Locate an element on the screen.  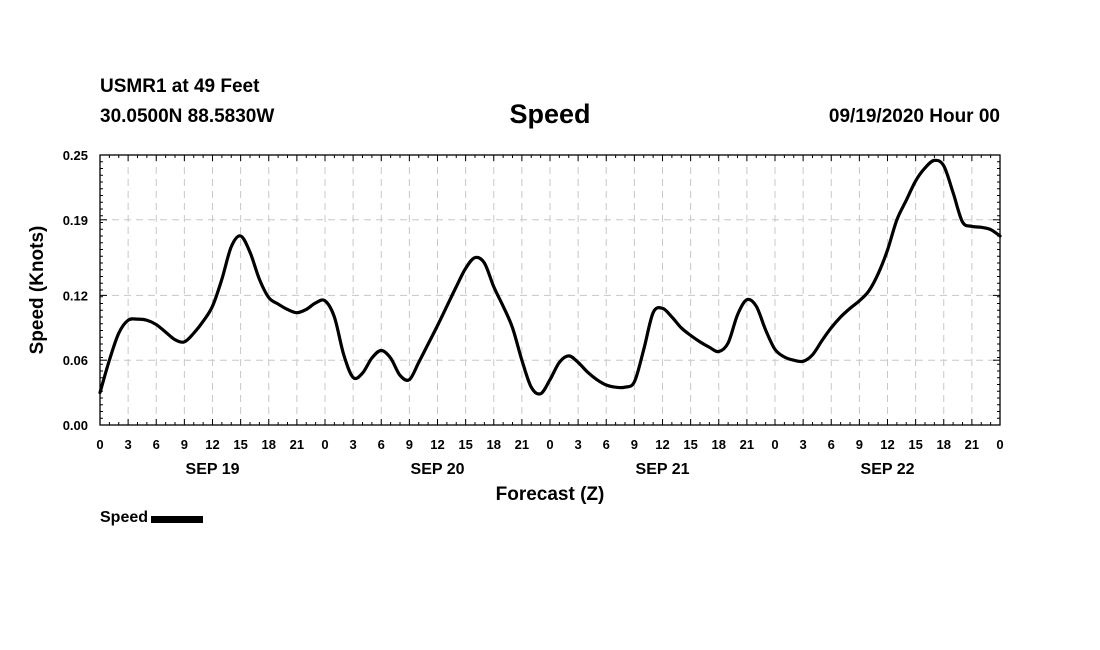
chart-title: Speed is located at coordinates (550, 114).